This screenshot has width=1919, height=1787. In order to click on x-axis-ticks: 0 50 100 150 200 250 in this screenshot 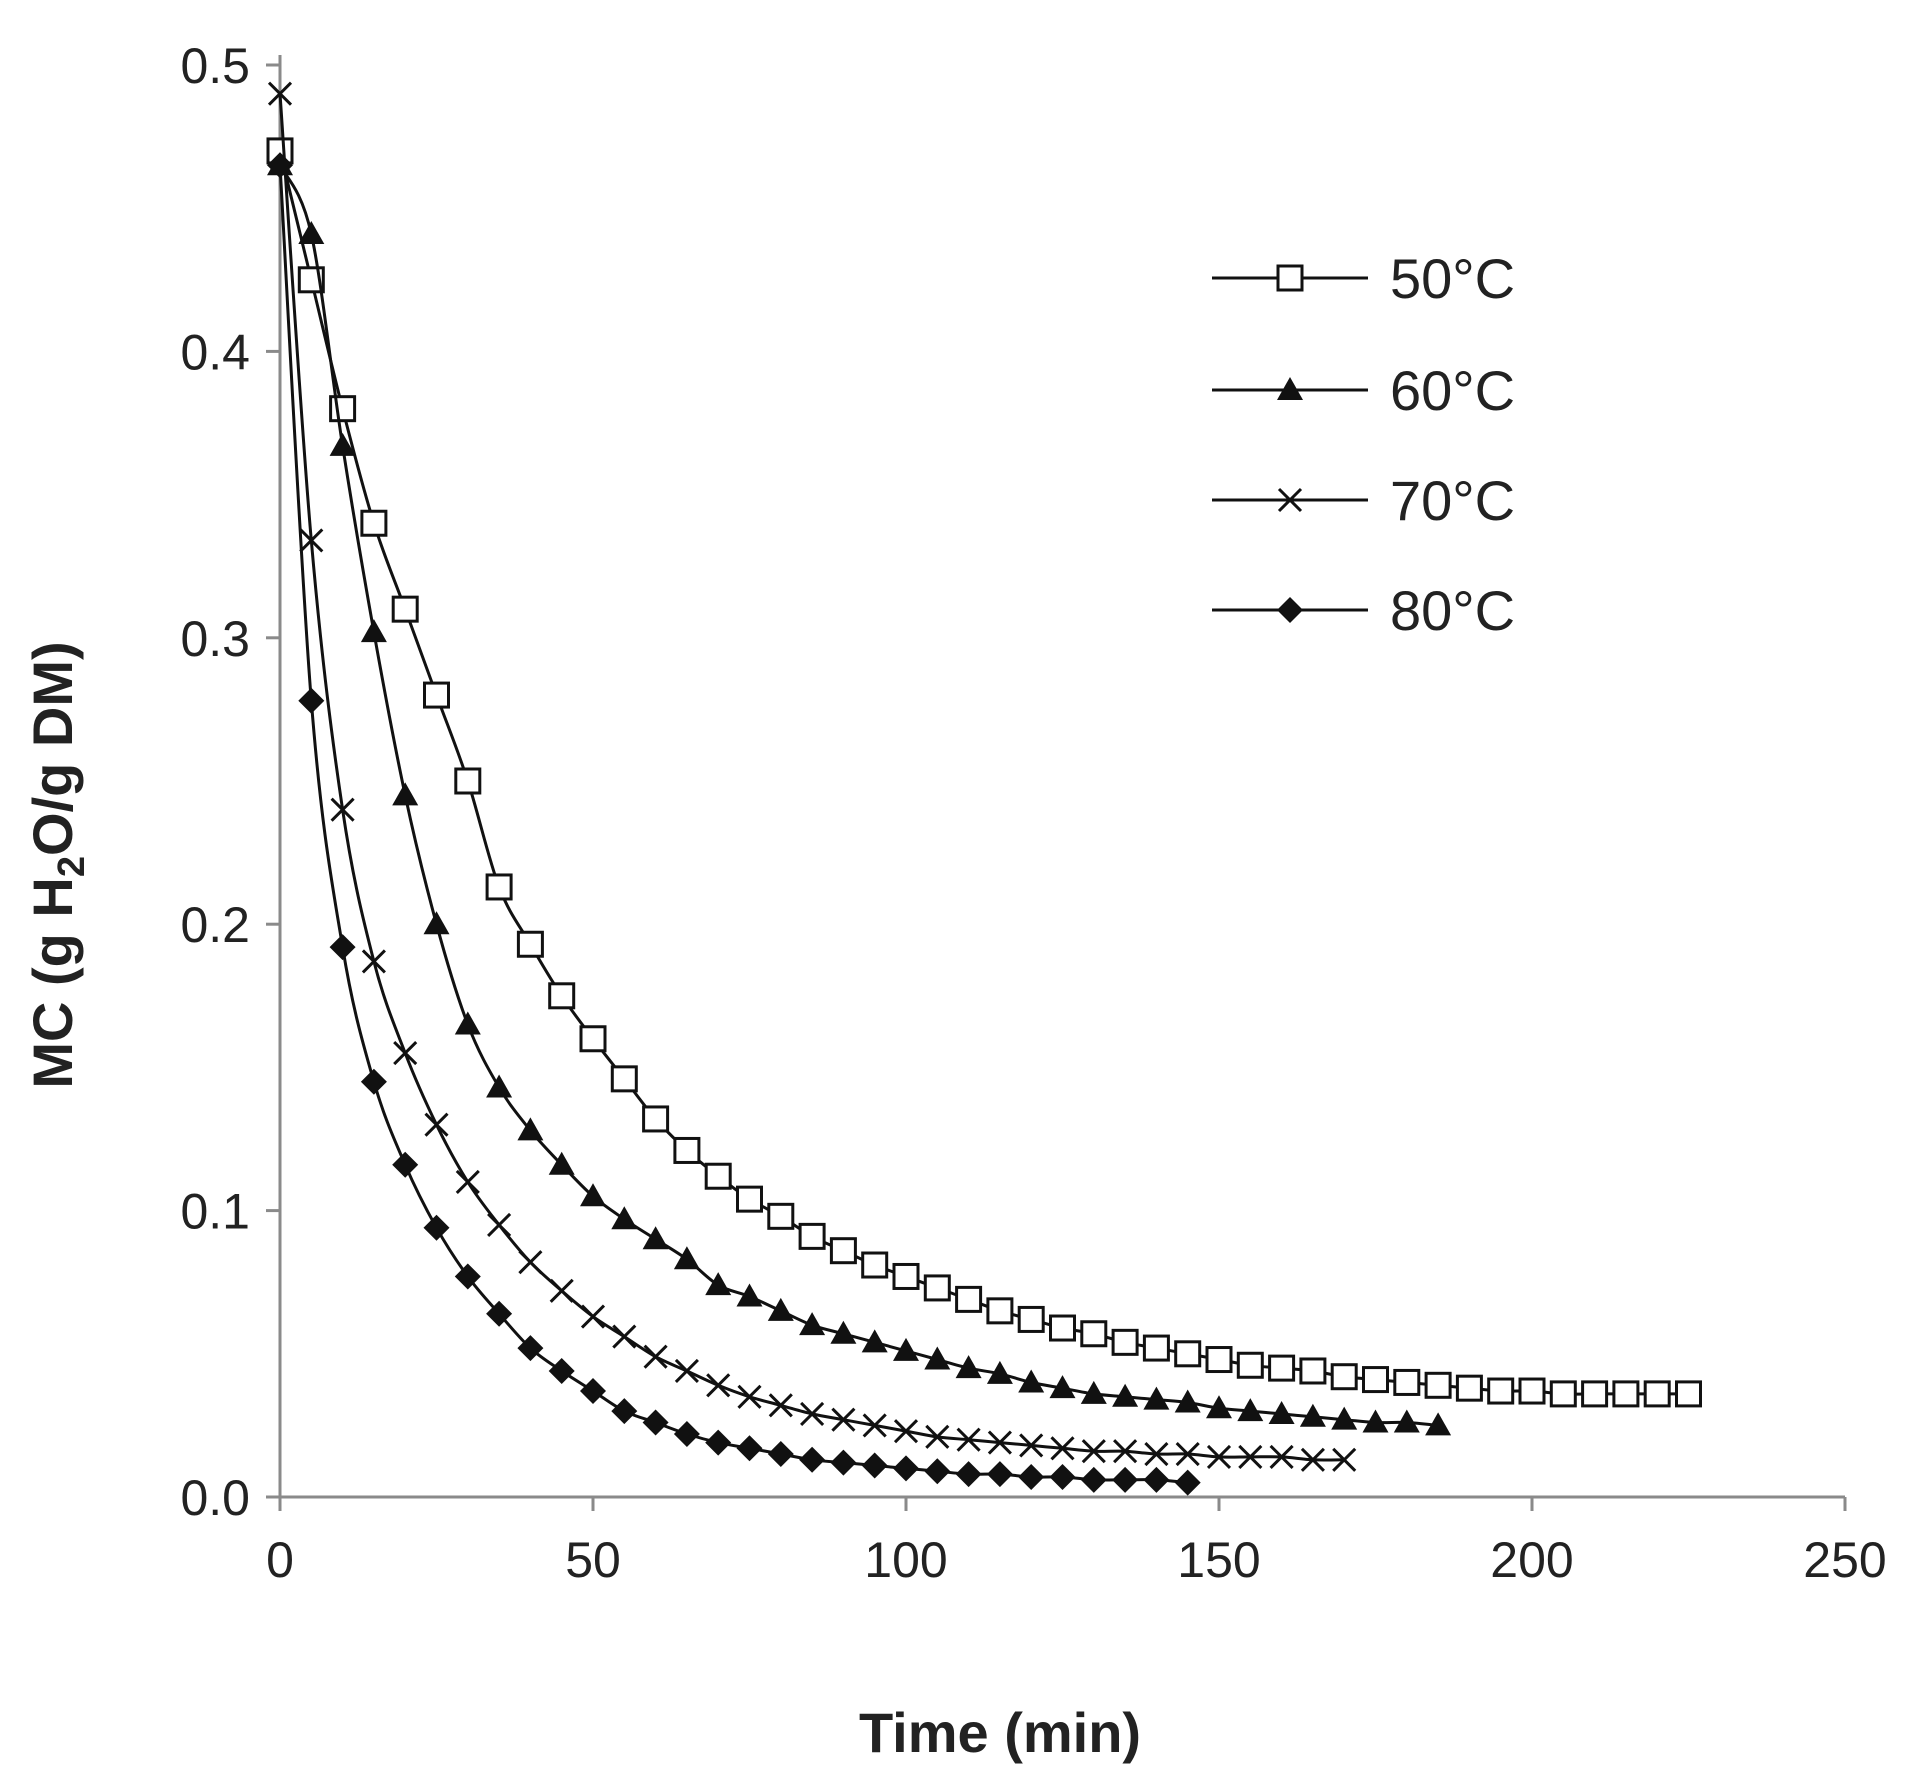, I will do `click(1076, 1542)`.